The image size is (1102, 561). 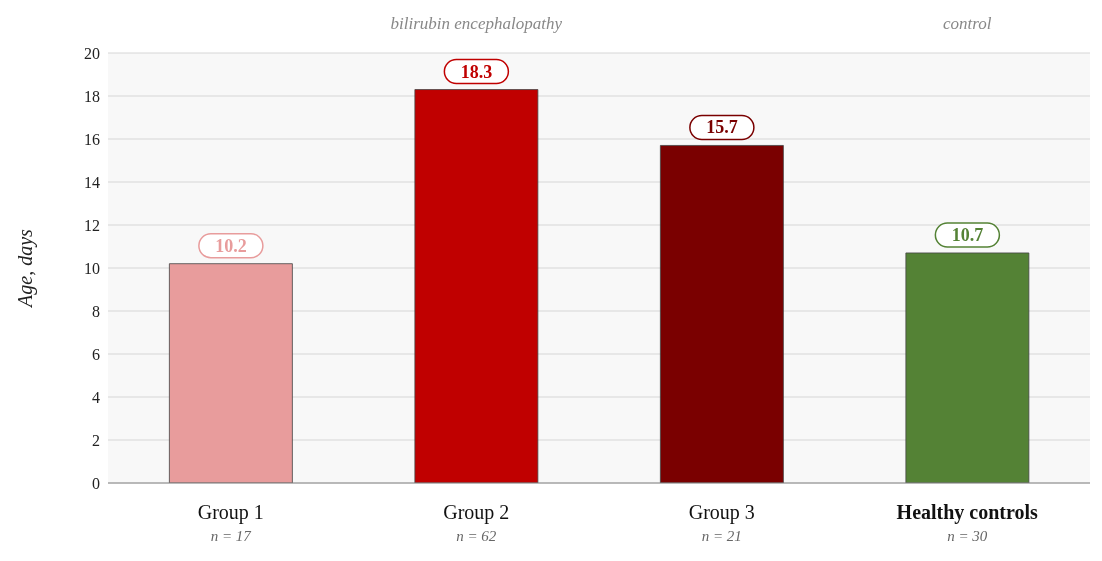 I want to click on text: n = 21, so click(x=721, y=536).